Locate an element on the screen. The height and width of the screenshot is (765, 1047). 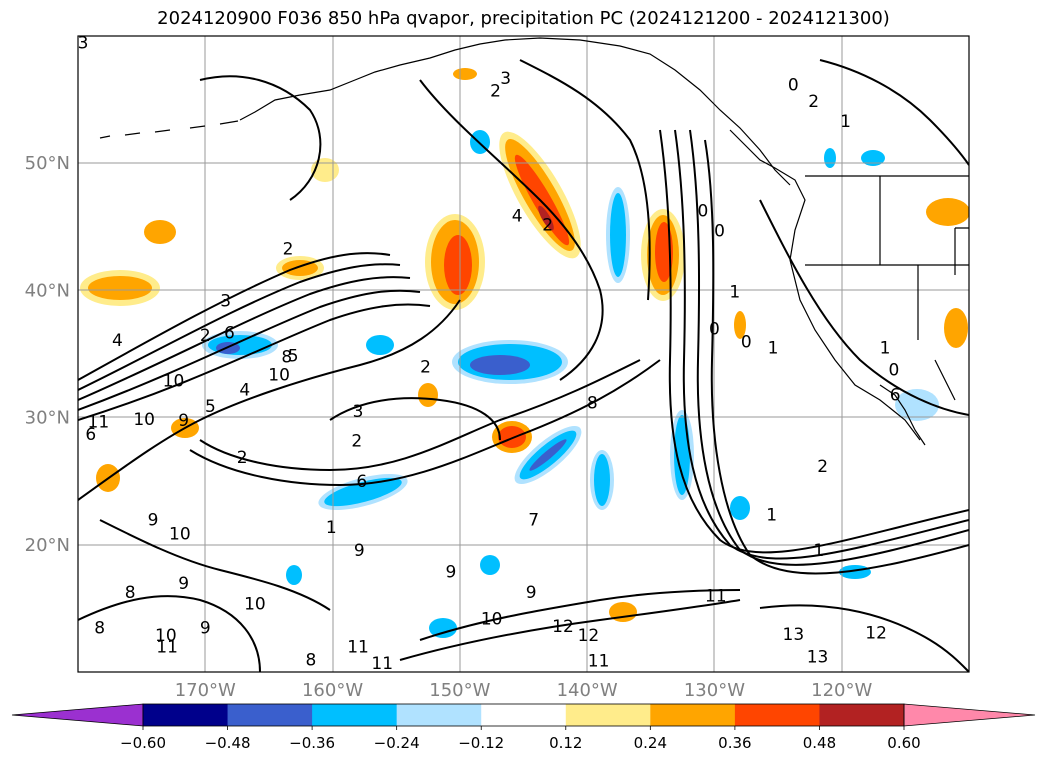
colorbar-tick-label: −0.60 is located at coordinates (143, 743).